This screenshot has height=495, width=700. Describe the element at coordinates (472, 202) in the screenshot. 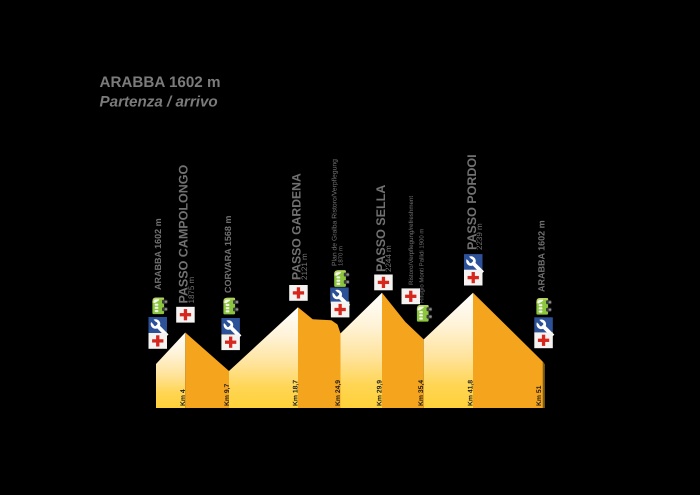

I see `svg-text: PASSO PORDOI` at that location.